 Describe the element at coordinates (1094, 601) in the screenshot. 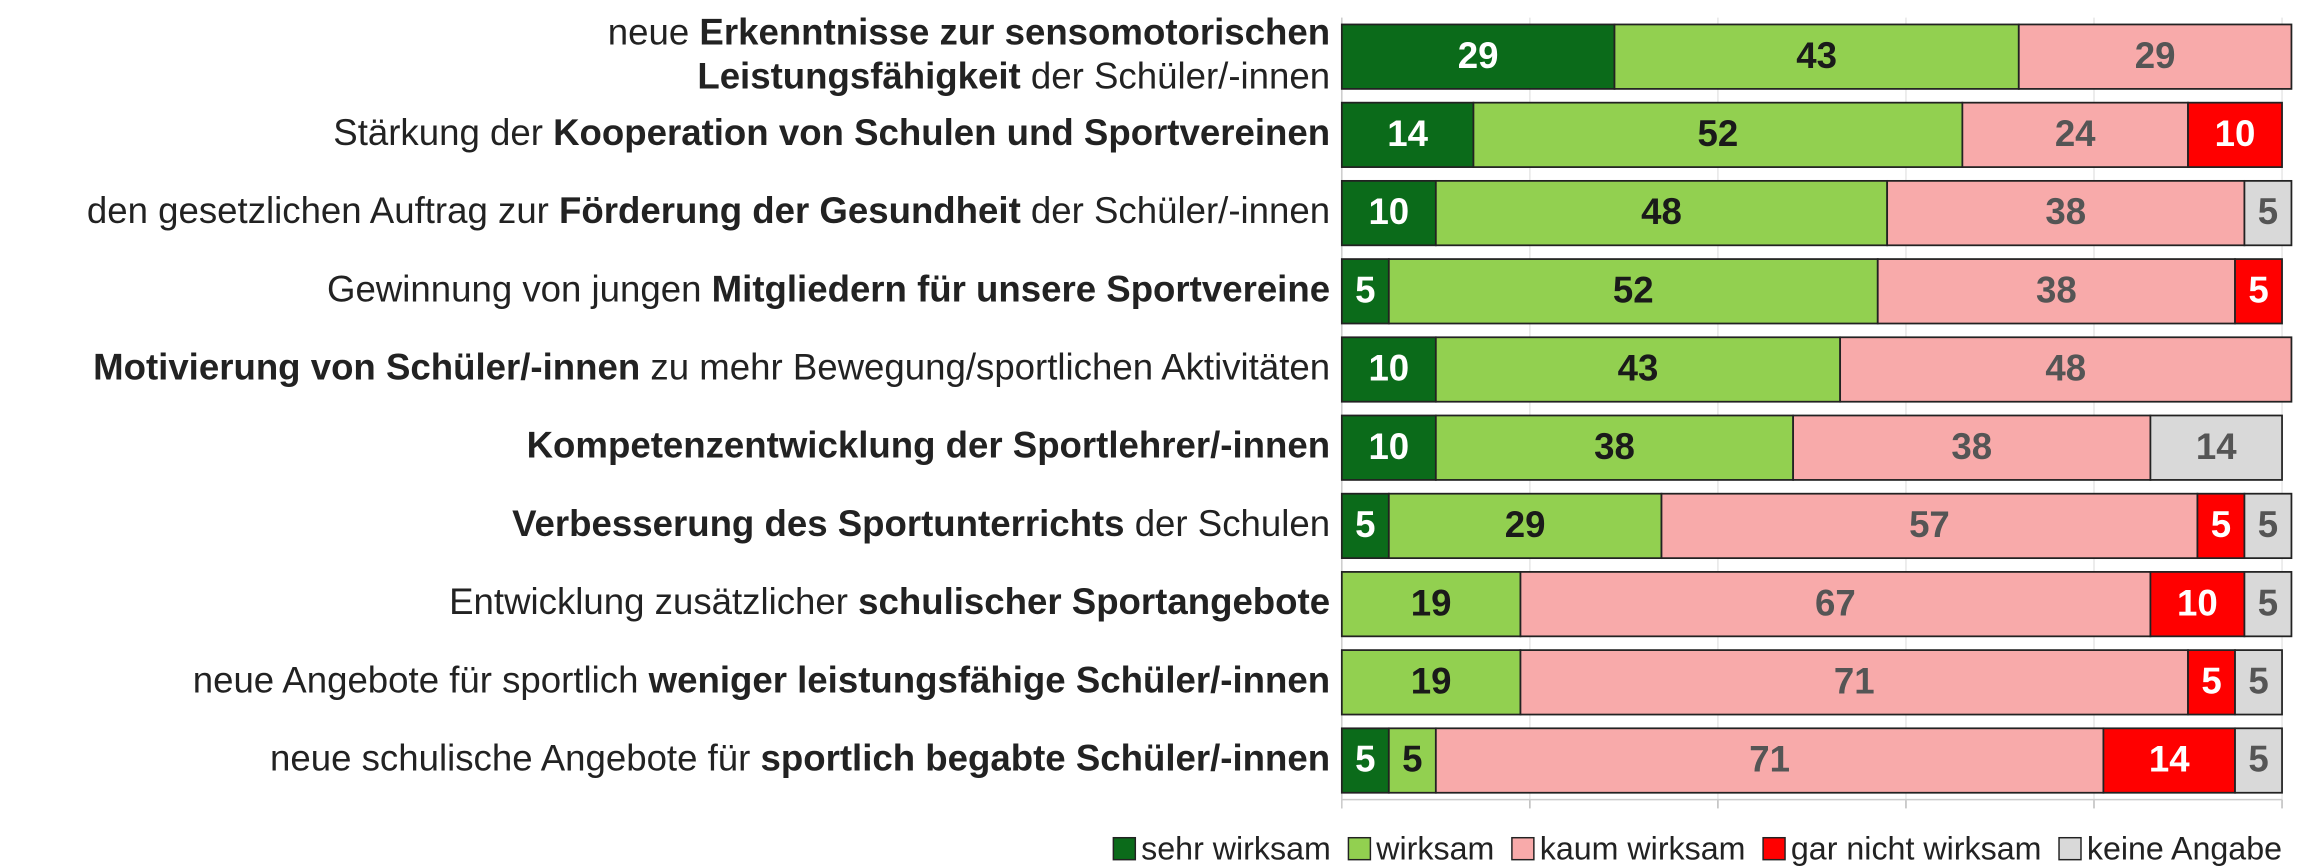

I see `category-label-part: schulischer Sportangebote` at that location.